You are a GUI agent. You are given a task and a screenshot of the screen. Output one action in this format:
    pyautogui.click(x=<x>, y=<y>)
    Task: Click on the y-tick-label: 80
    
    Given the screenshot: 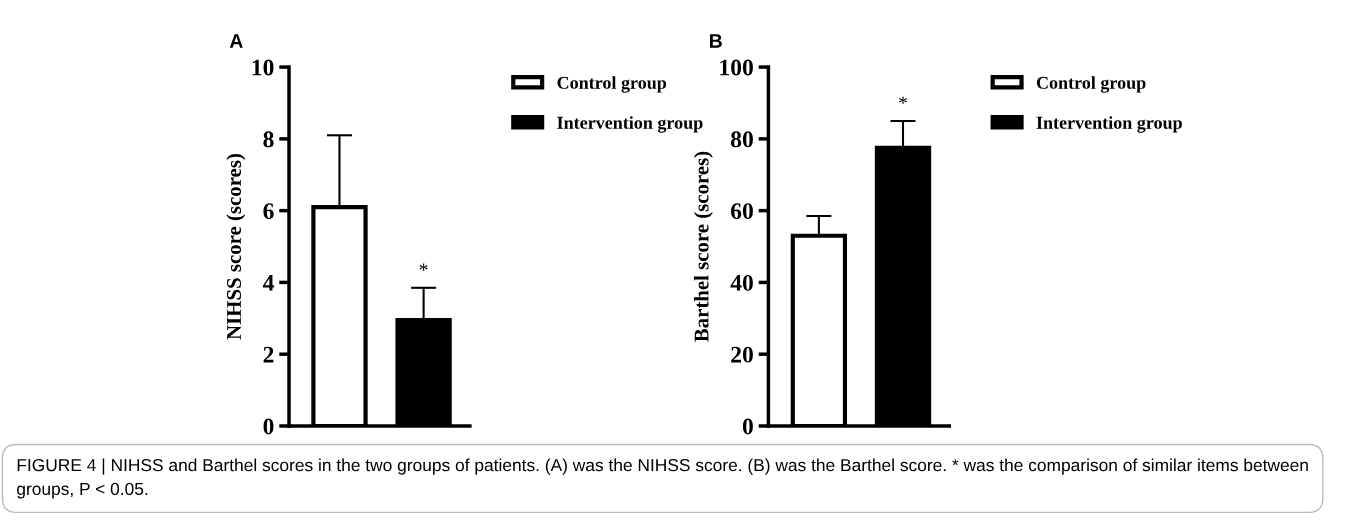 What is the action you would take?
    pyautogui.click(x=741, y=139)
    